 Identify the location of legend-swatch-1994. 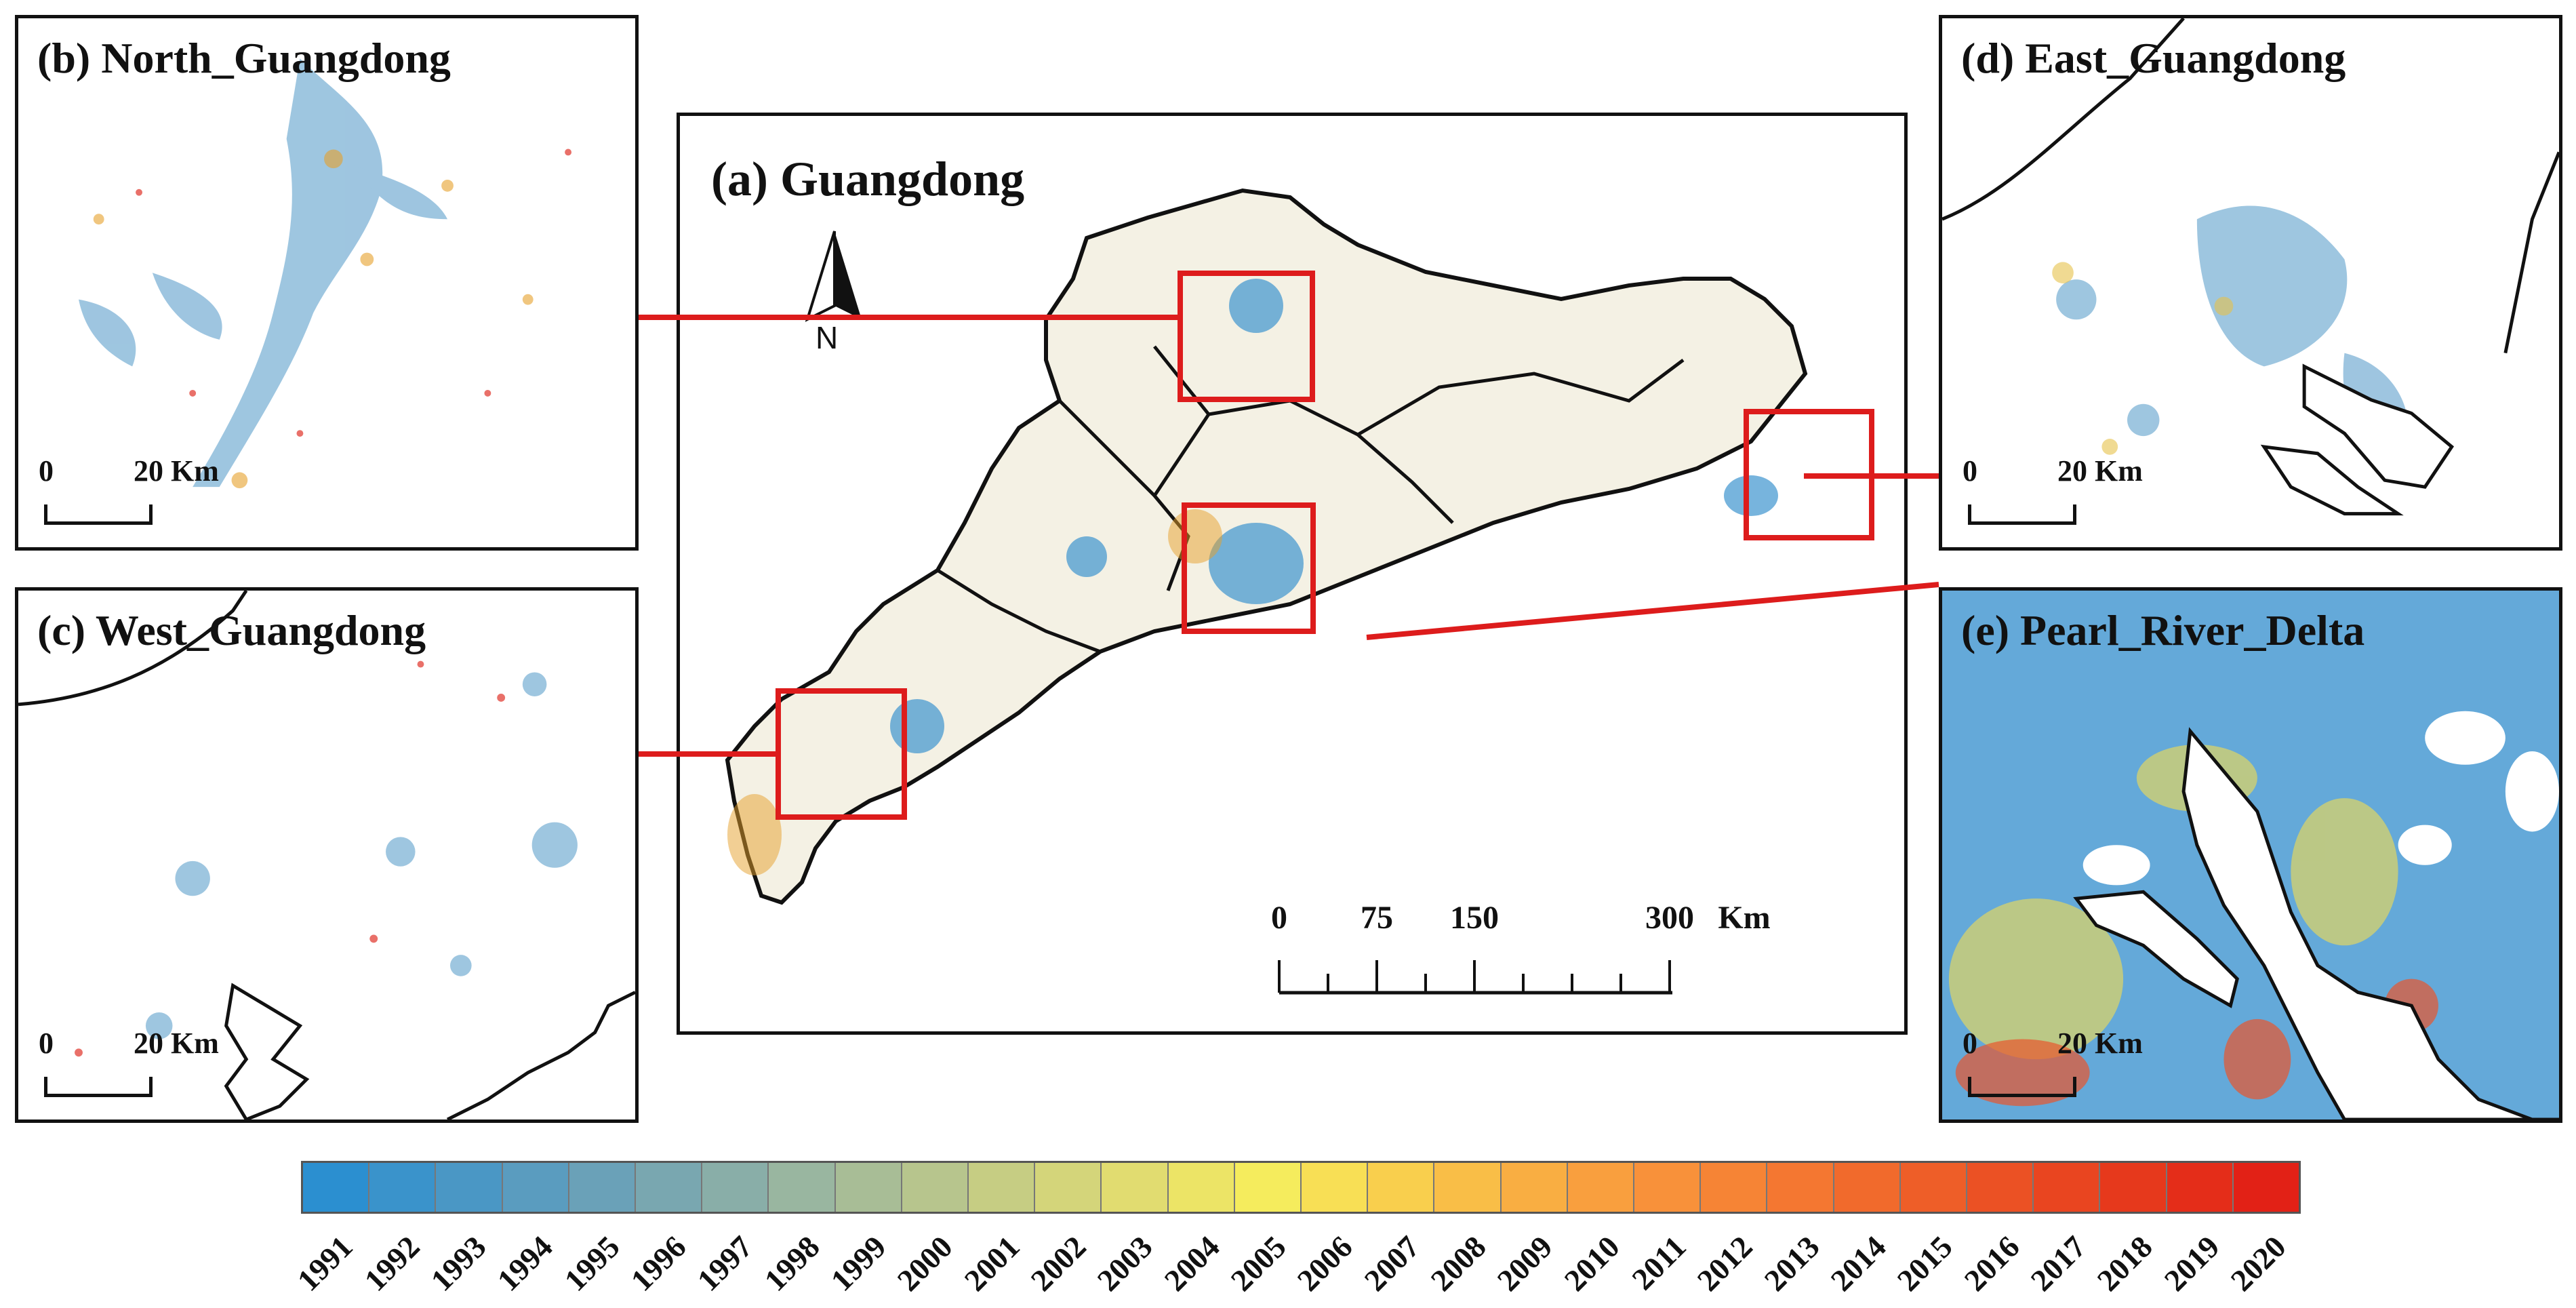
(535, 1187).